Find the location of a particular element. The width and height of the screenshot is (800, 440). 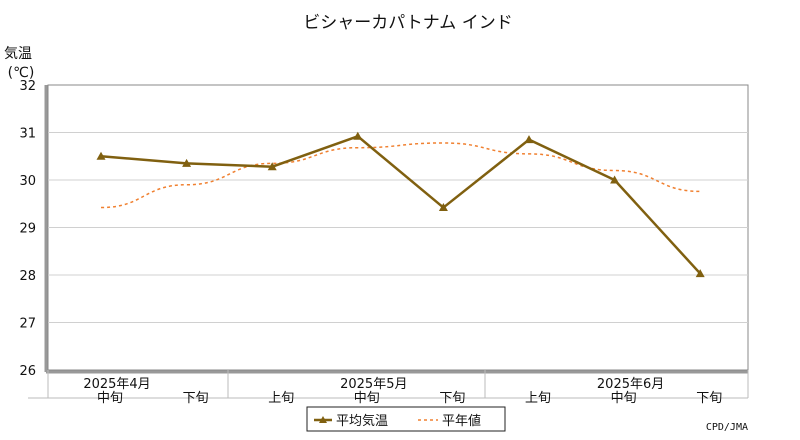

x-tick-label-0: 中旬 is located at coordinates (110, 398).